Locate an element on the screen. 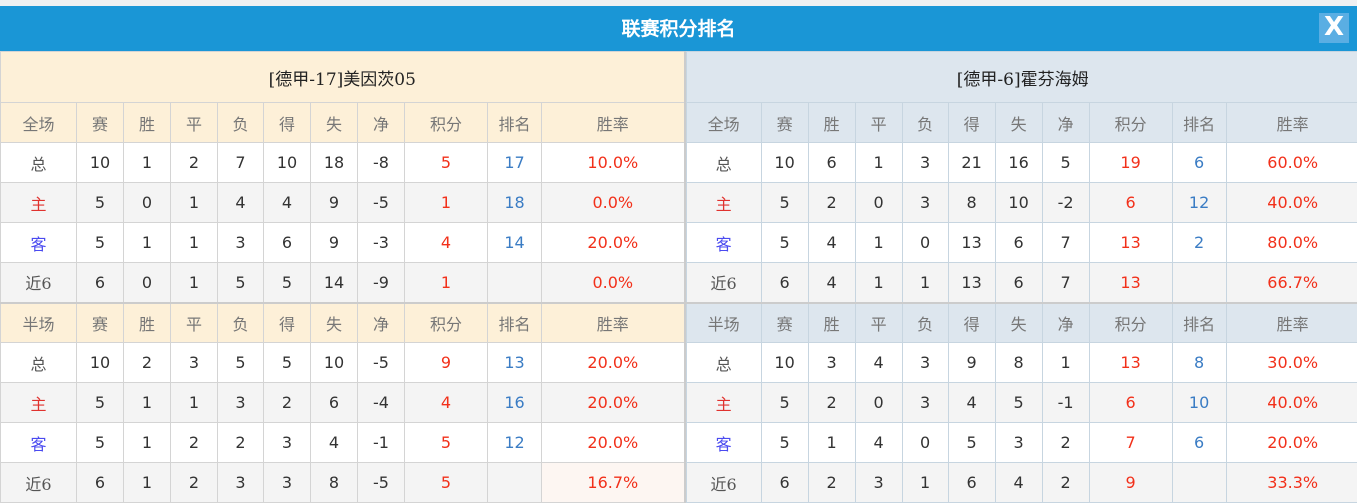 This screenshot has height=503, width=1357. team-title-row: [德甲-17]美因茨05 is located at coordinates (343, 77).